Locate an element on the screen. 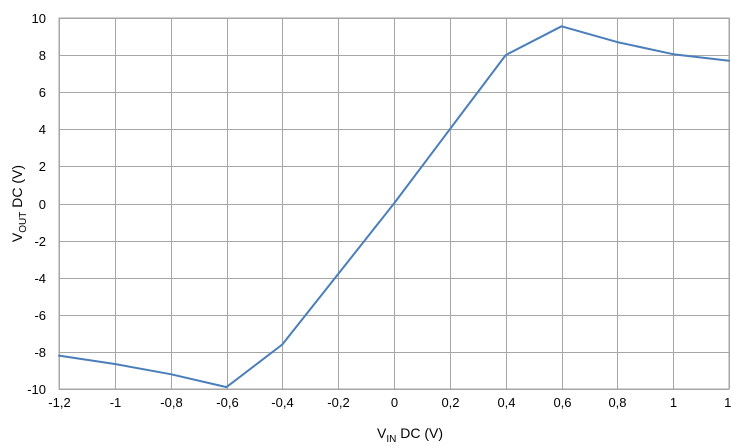 The height and width of the screenshot is (447, 731). x-tick-label: 0,2 is located at coordinates (450, 402).